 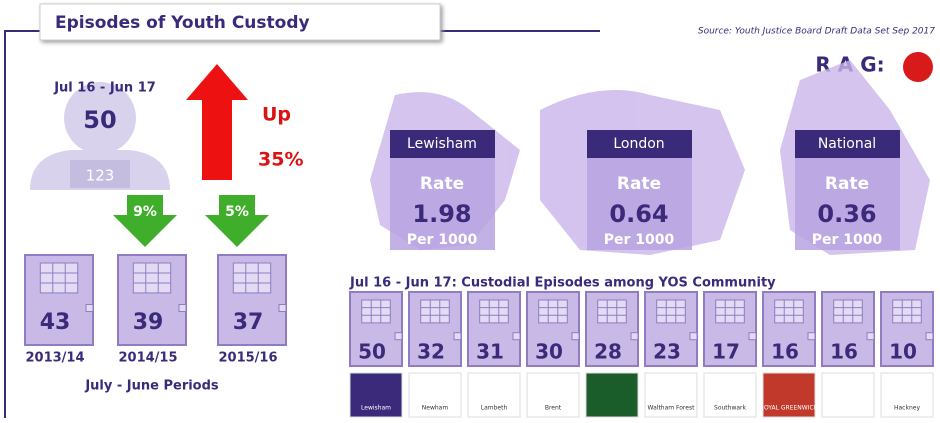 What do you see at coordinates (151, 386) in the screenshot?
I see `history-caption: July - June Periods` at bounding box center [151, 386].